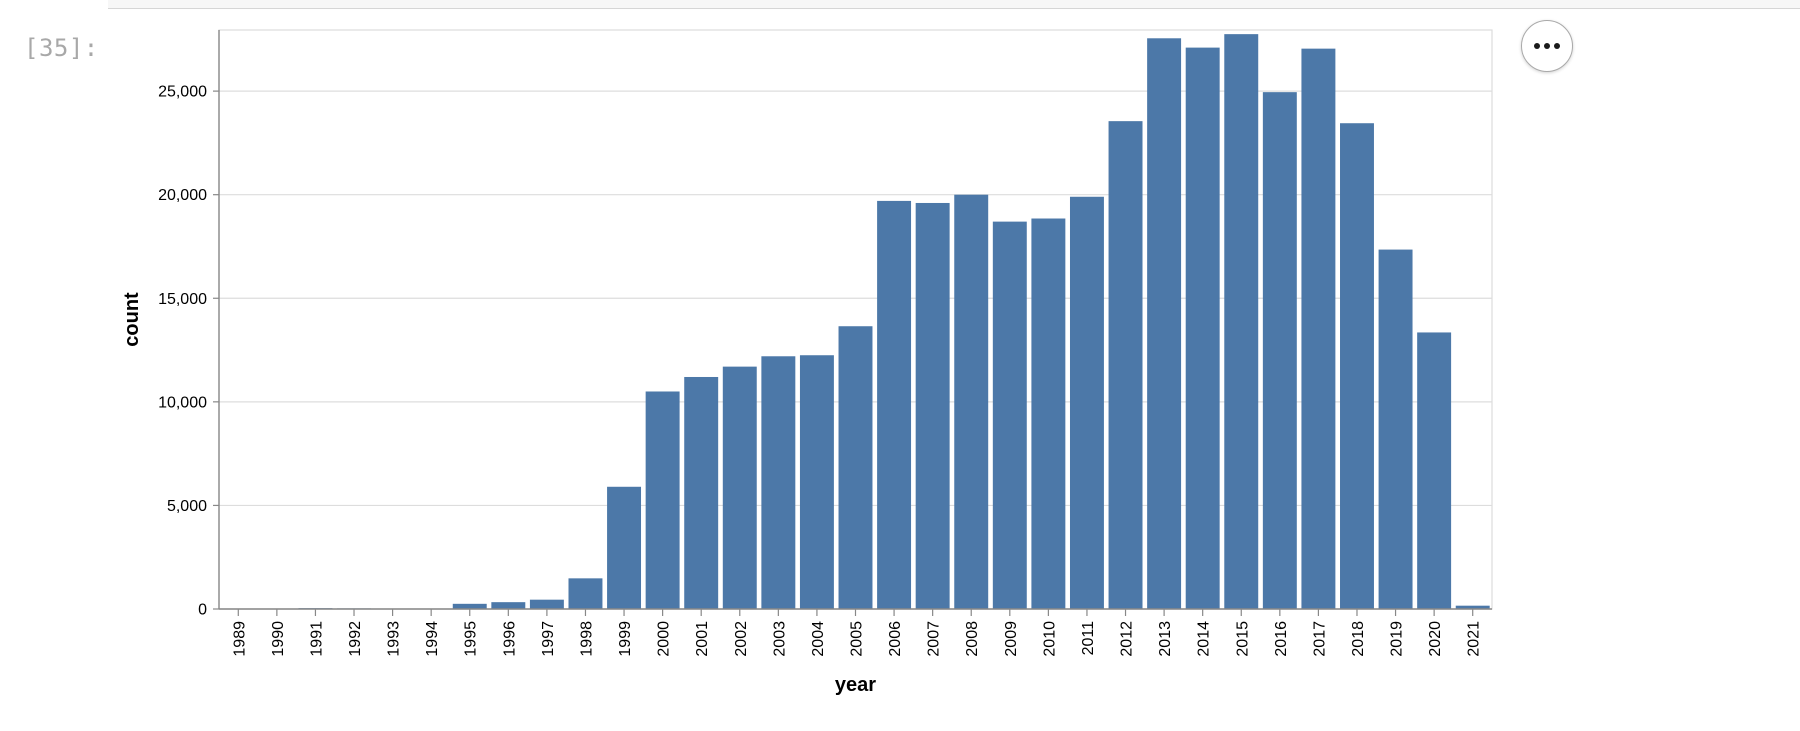  What do you see at coordinates (1435, 639) in the screenshot?
I see `x-tick-label-2020: 2020` at bounding box center [1435, 639].